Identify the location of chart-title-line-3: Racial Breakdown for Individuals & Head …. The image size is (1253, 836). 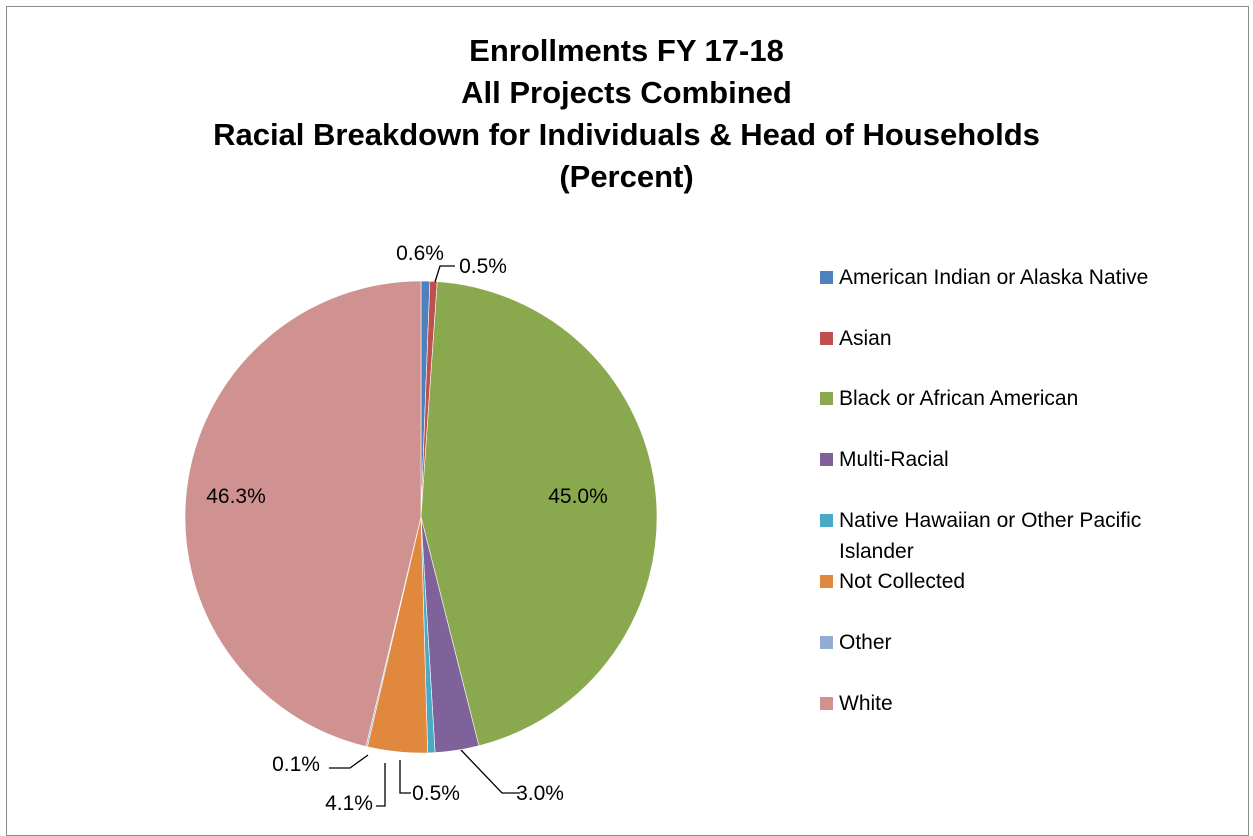
(626, 134).